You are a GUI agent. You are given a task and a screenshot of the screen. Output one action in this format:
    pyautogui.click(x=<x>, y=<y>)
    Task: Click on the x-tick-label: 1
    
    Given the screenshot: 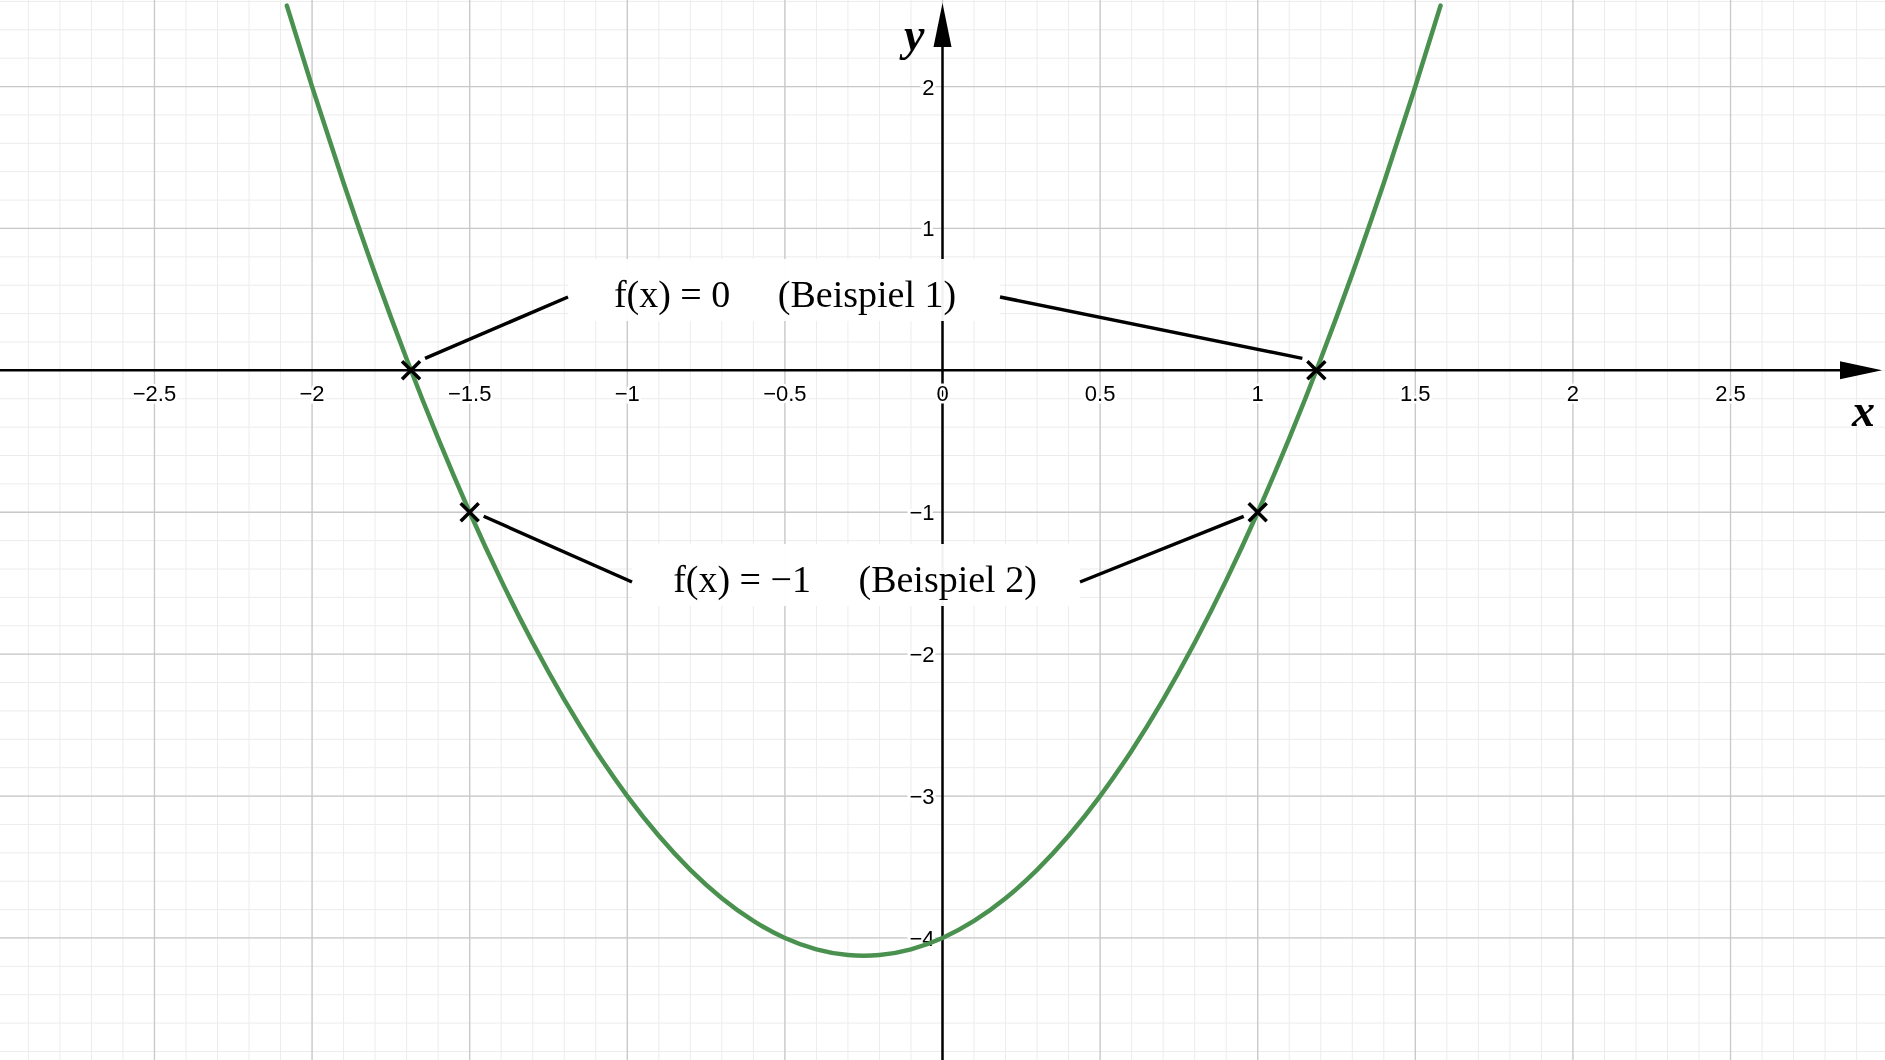 What is the action you would take?
    pyautogui.click(x=1257, y=394)
    